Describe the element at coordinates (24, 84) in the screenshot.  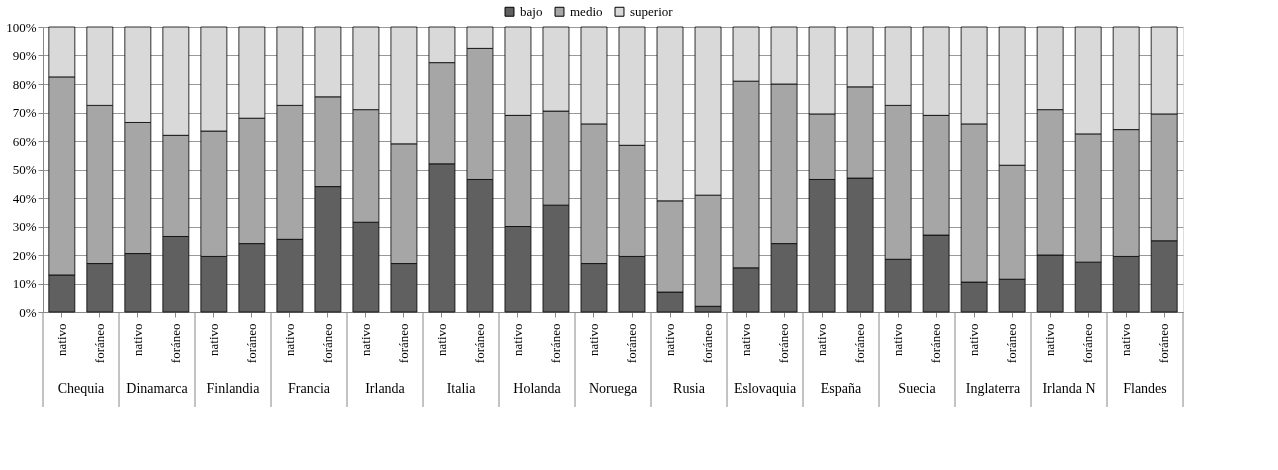
I see `y-tick-label: 80%` at that location.